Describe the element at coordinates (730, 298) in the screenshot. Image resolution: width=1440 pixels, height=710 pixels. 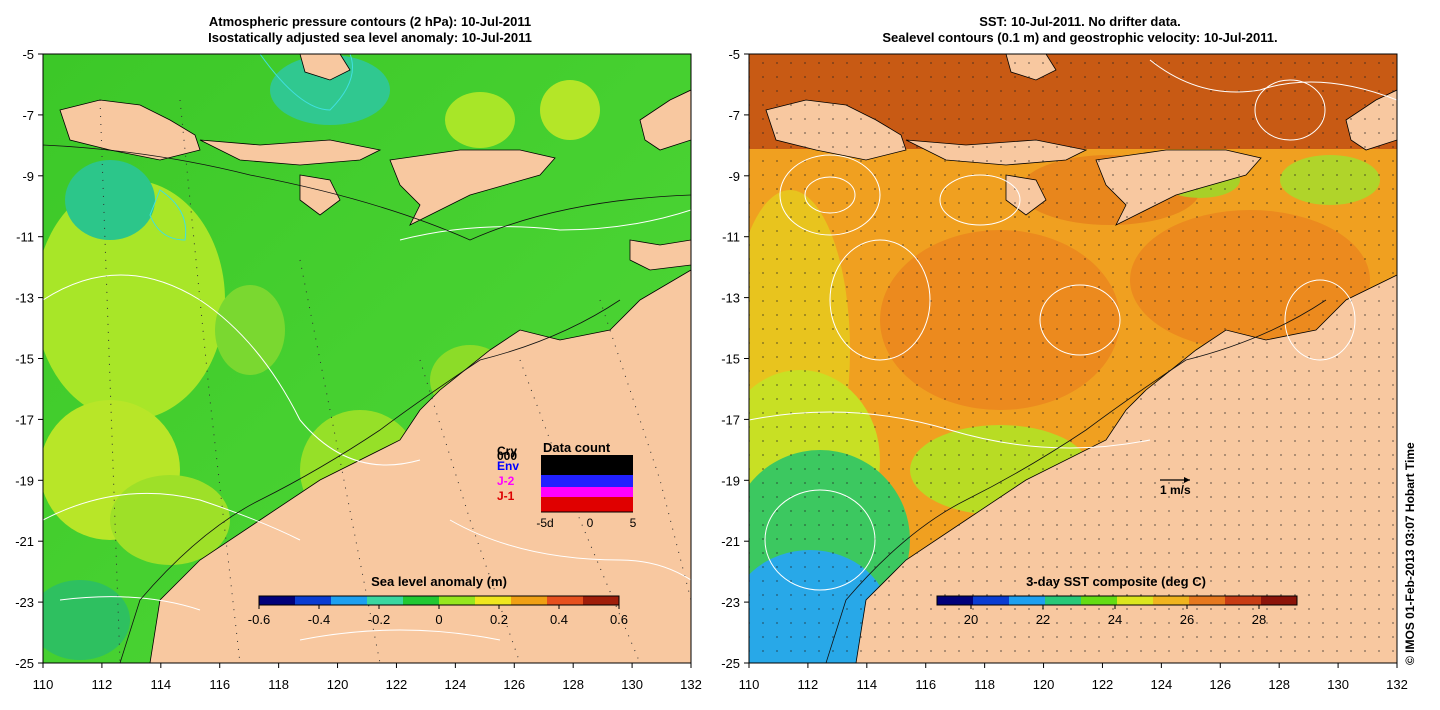
I see `right-axis-y-tick-label: -13` at that location.